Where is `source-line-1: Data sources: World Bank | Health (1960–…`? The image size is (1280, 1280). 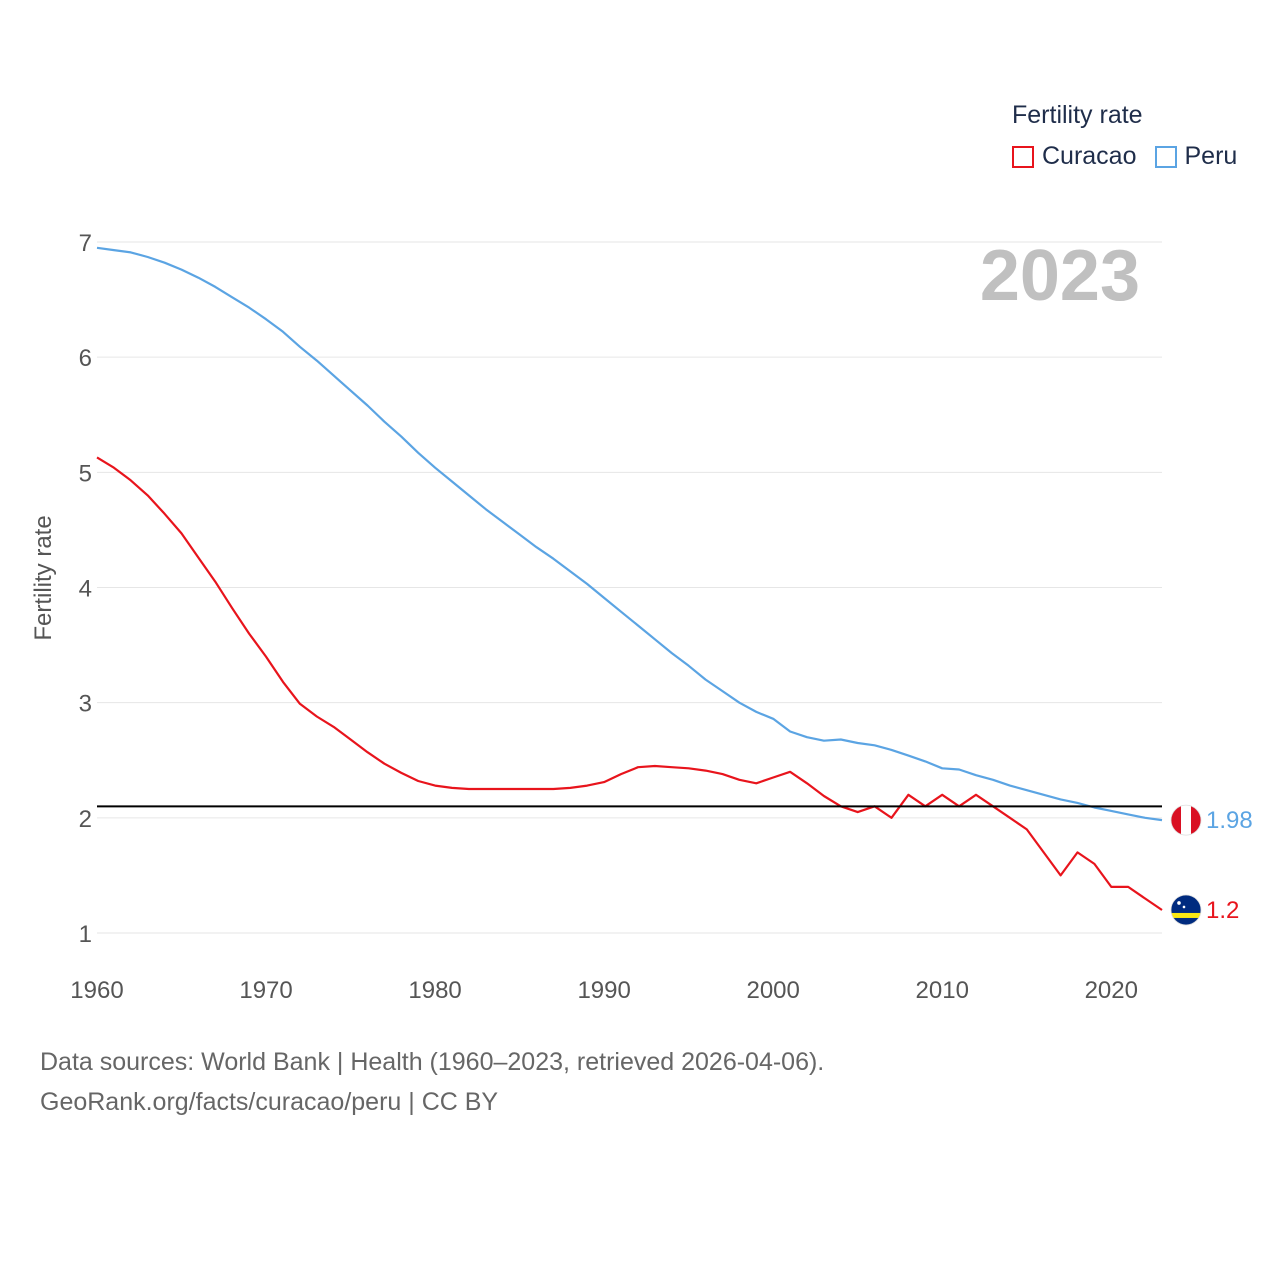
source-line-1: Data sources: World Bank | Health (1960–… is located at coordinates (432, 1062).